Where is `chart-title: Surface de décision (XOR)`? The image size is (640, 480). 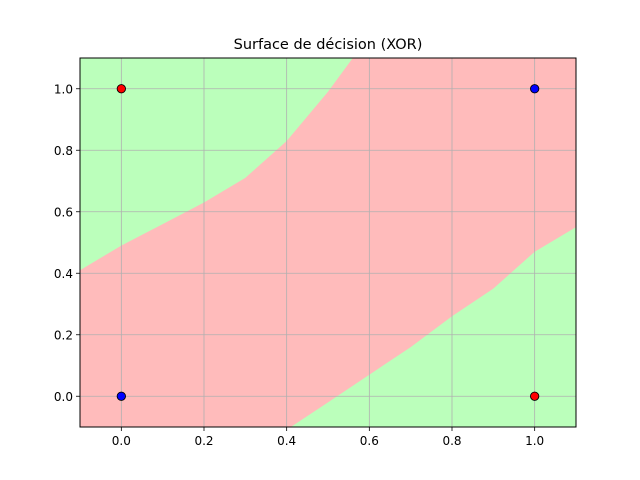
chart-title: Surface de décision (XOR) is located at coordinates (328, 45).